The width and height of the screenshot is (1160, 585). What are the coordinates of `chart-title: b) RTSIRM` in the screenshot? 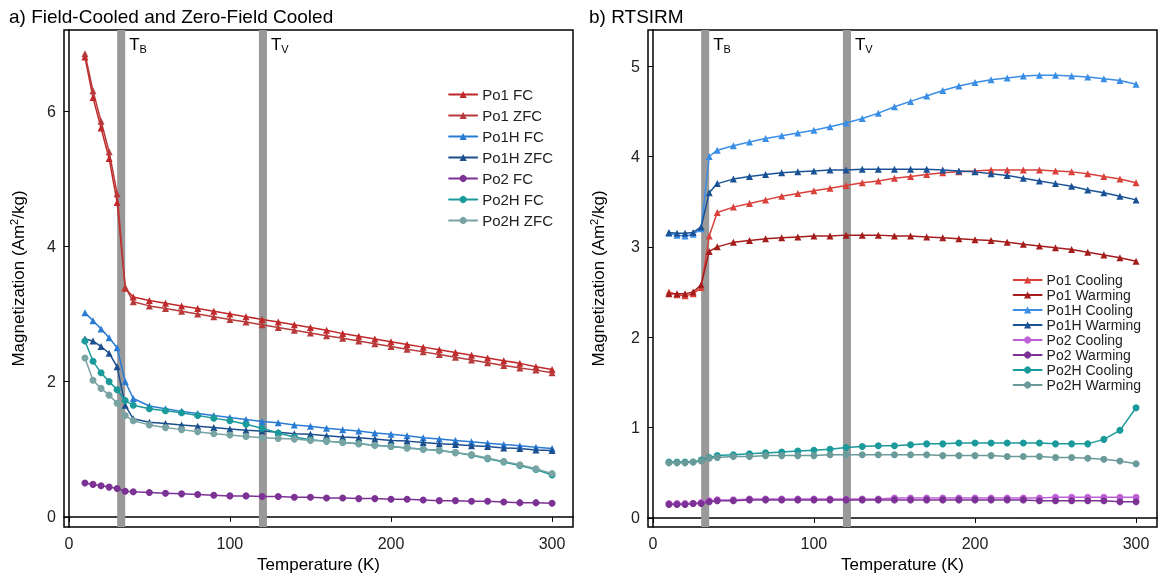 It's located at (636, 16).